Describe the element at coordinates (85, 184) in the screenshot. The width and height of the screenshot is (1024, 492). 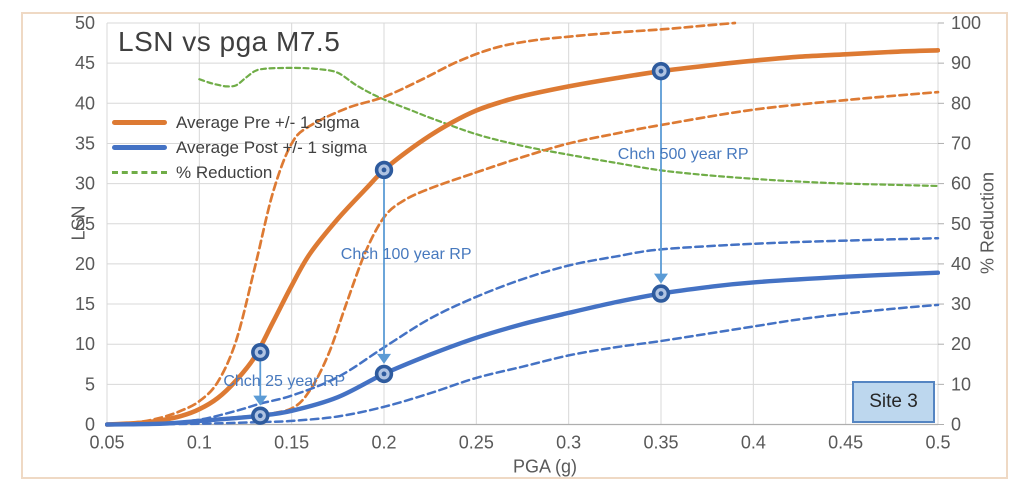
I see `y-tick-label-left: 30` at that location.